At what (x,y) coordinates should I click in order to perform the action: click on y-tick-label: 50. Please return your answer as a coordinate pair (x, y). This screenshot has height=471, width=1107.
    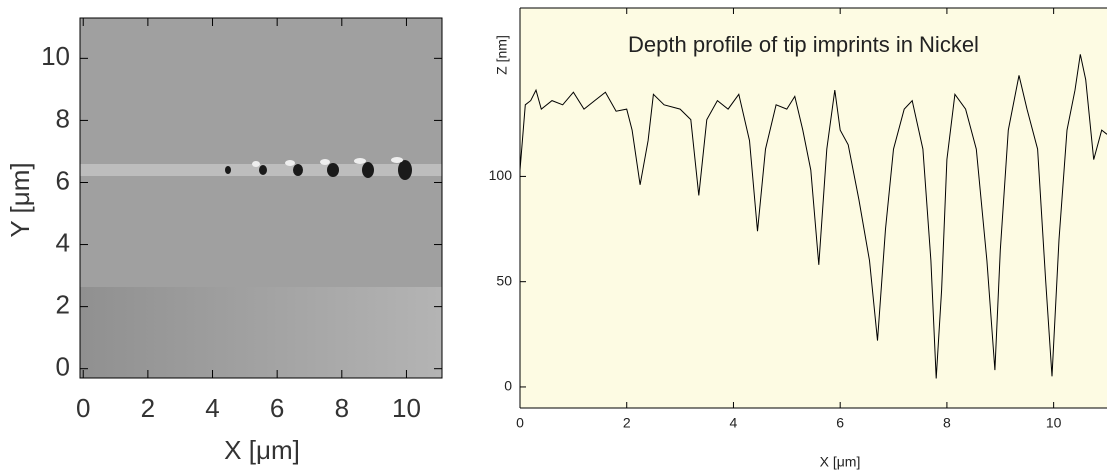
    Looking at the image, I should click on (504, 280).